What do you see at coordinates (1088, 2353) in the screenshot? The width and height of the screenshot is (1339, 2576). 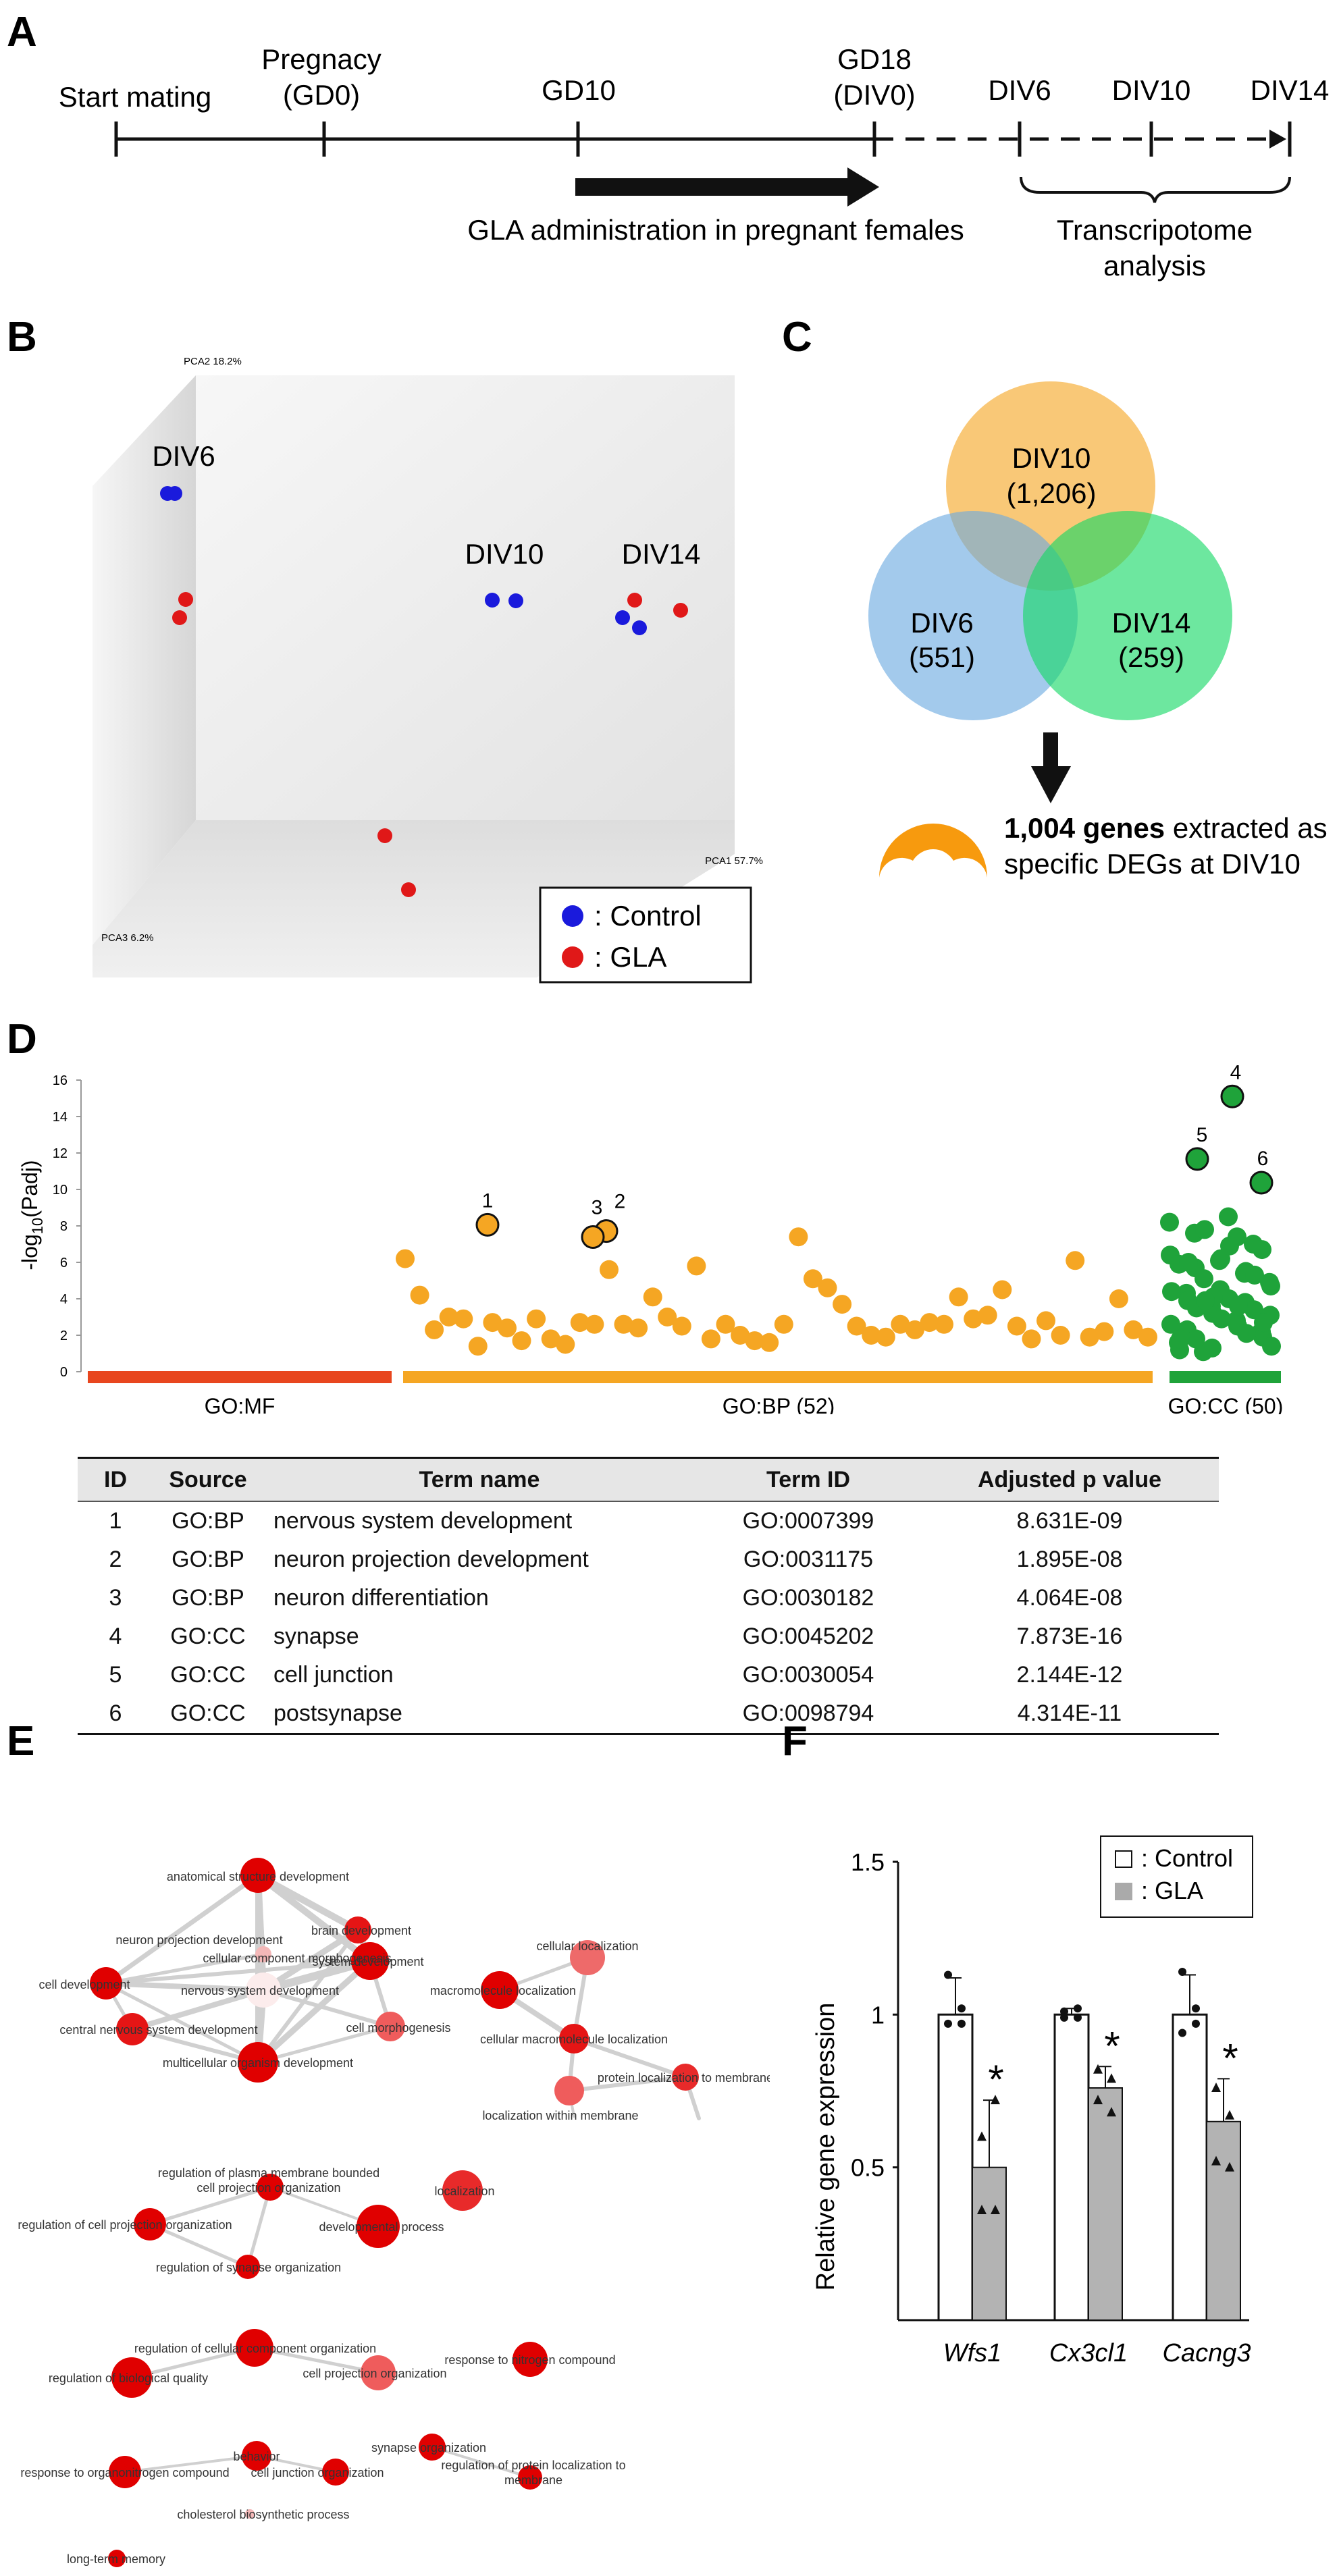 I see `gene-label: Cx3cl1` at bounding box center [1088, 2353].